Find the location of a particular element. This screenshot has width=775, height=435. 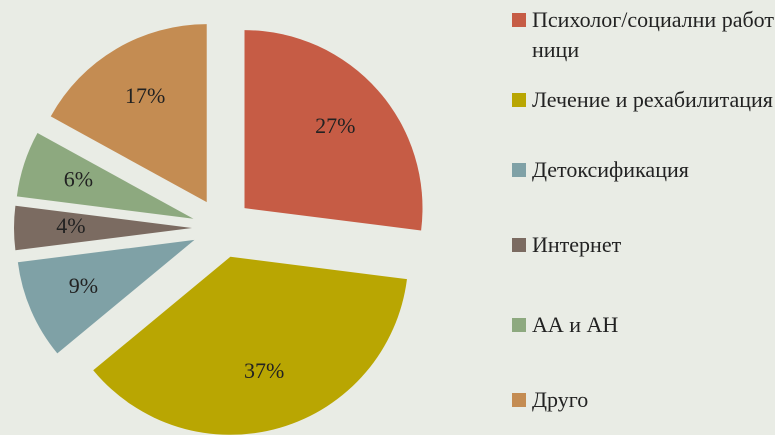

legend-item: Интернет is located at coordinates (643, 245).